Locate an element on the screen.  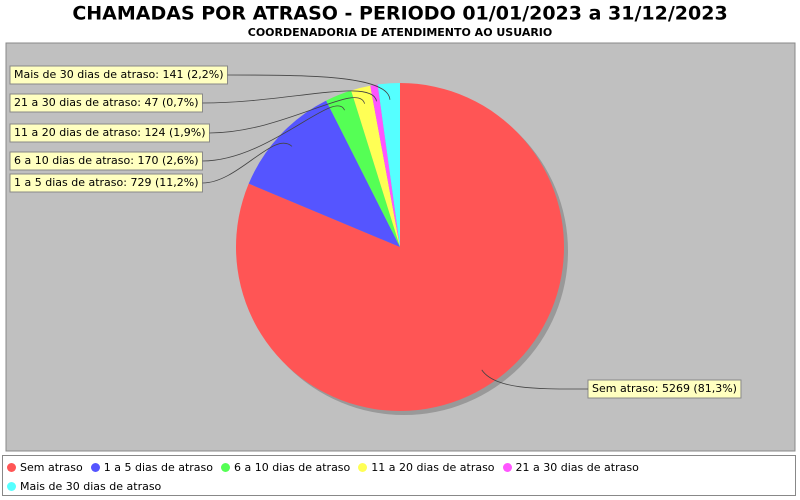
legend-label: 11 a 20 dias de atraso is located at coordinates (433, 467).